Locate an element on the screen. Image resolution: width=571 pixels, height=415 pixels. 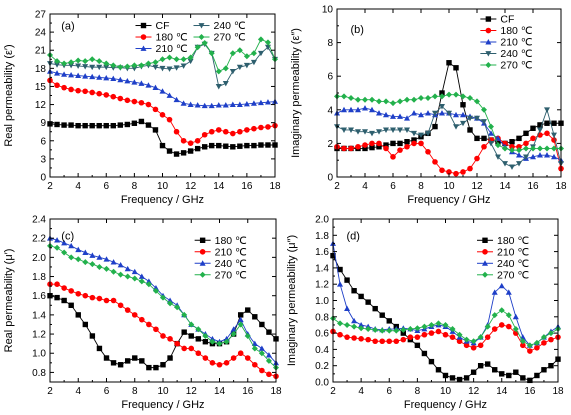
y-tick-label: 6 is located at coordinates (330, 77).